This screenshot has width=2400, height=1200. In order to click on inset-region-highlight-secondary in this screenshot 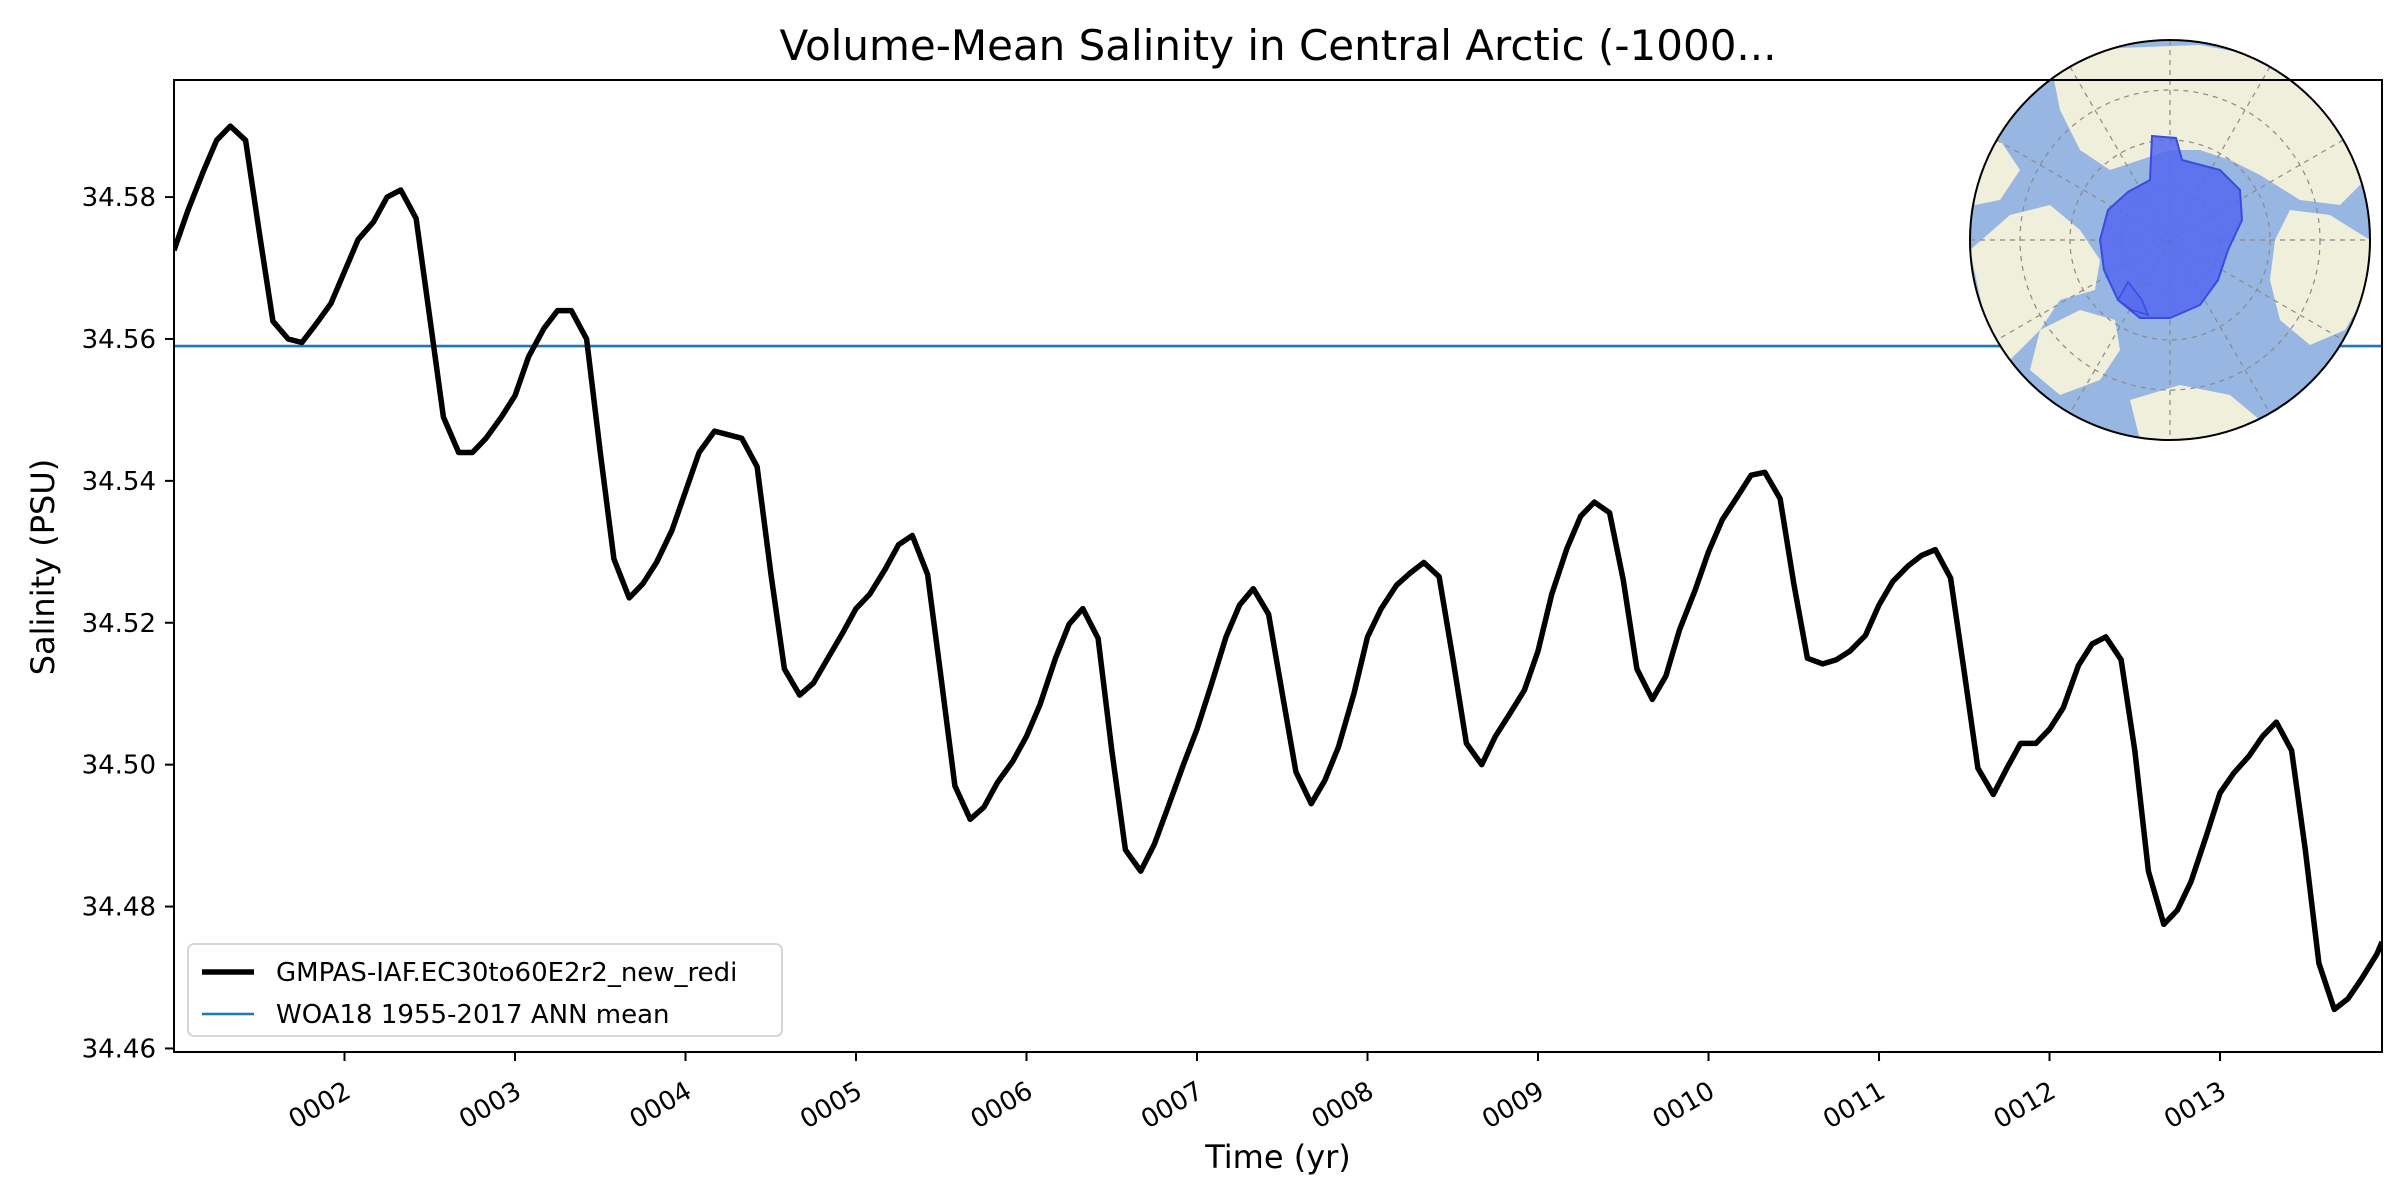, I will do `click(2133, 298)`.